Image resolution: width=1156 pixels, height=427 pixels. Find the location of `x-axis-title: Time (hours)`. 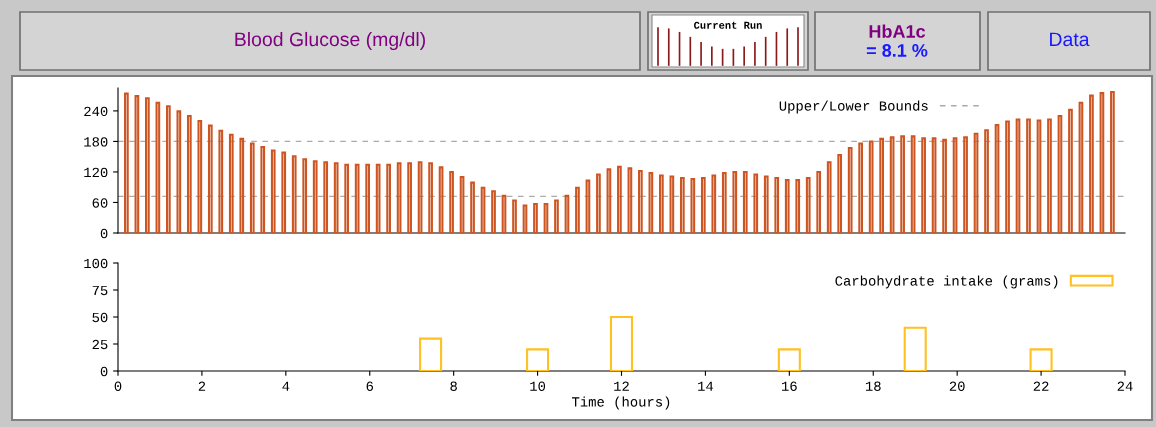

x-axis-title: Time (hours) is located at coordinates (621, 403).